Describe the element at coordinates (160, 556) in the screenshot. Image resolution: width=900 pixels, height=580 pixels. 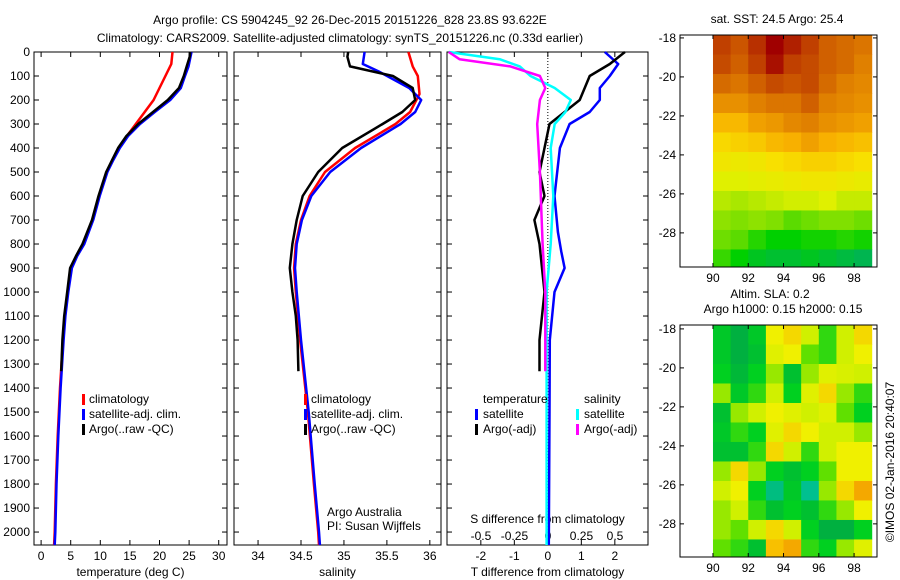
I see `x-tick-label: 20` at that location.